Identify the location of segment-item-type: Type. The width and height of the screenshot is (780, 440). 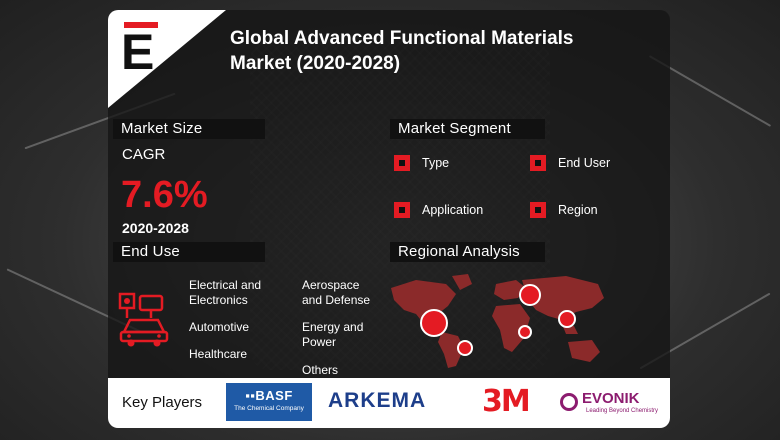
(421, 163).